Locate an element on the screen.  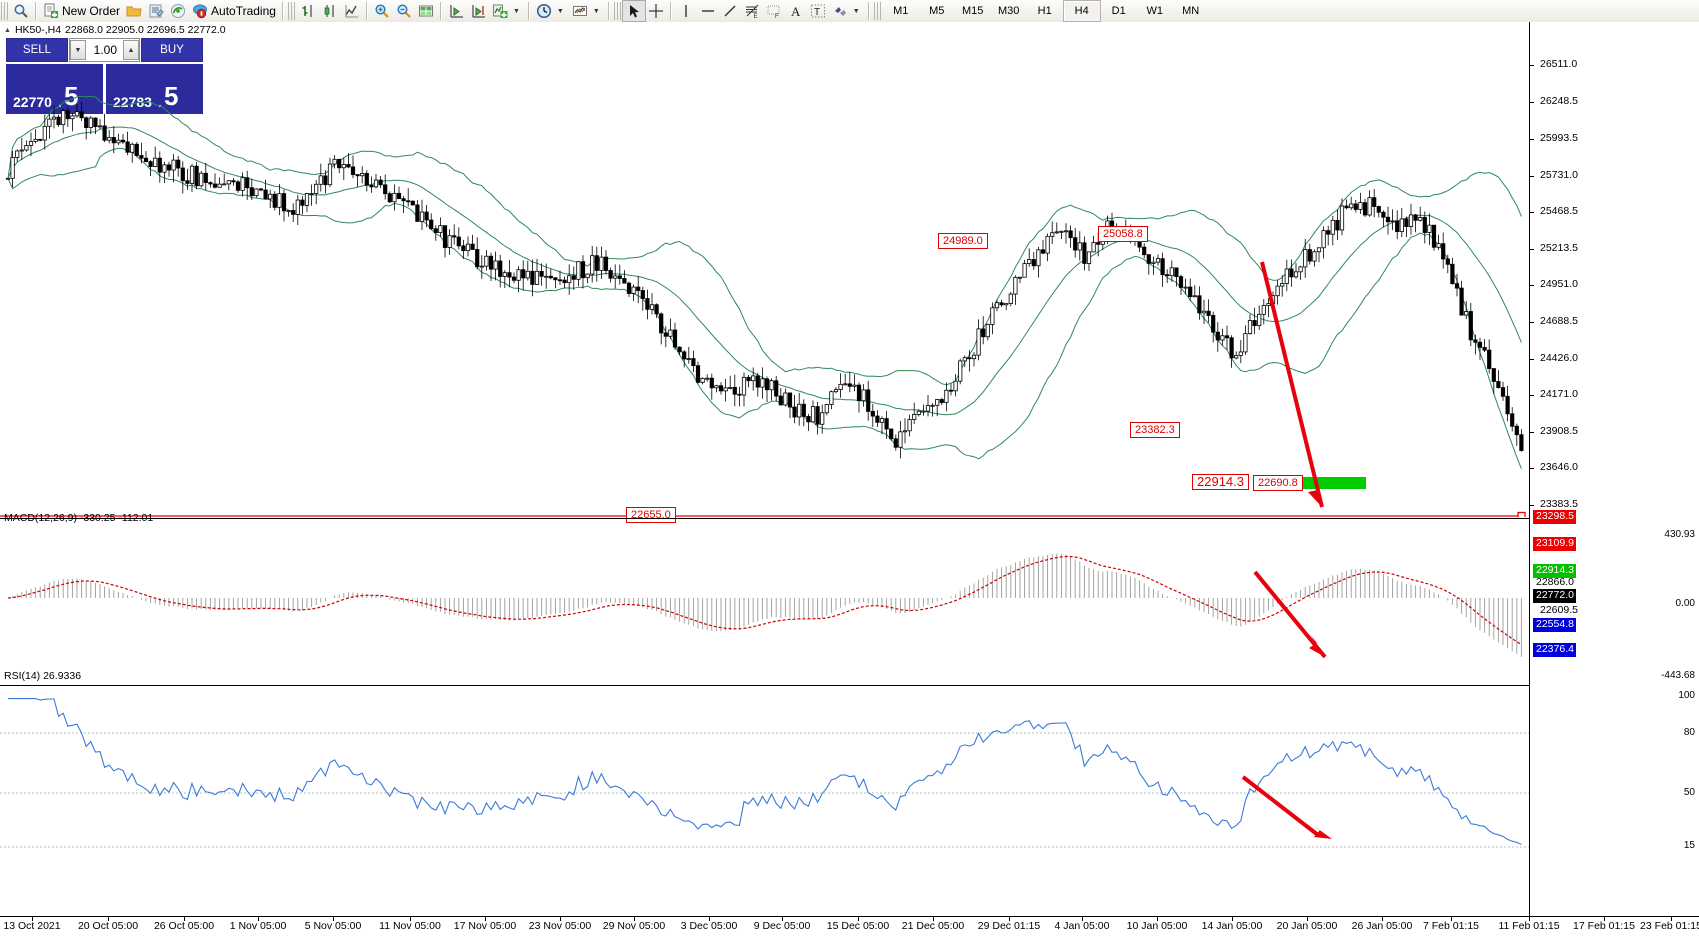
crosshair-icon is located at coordinates (656, 11).